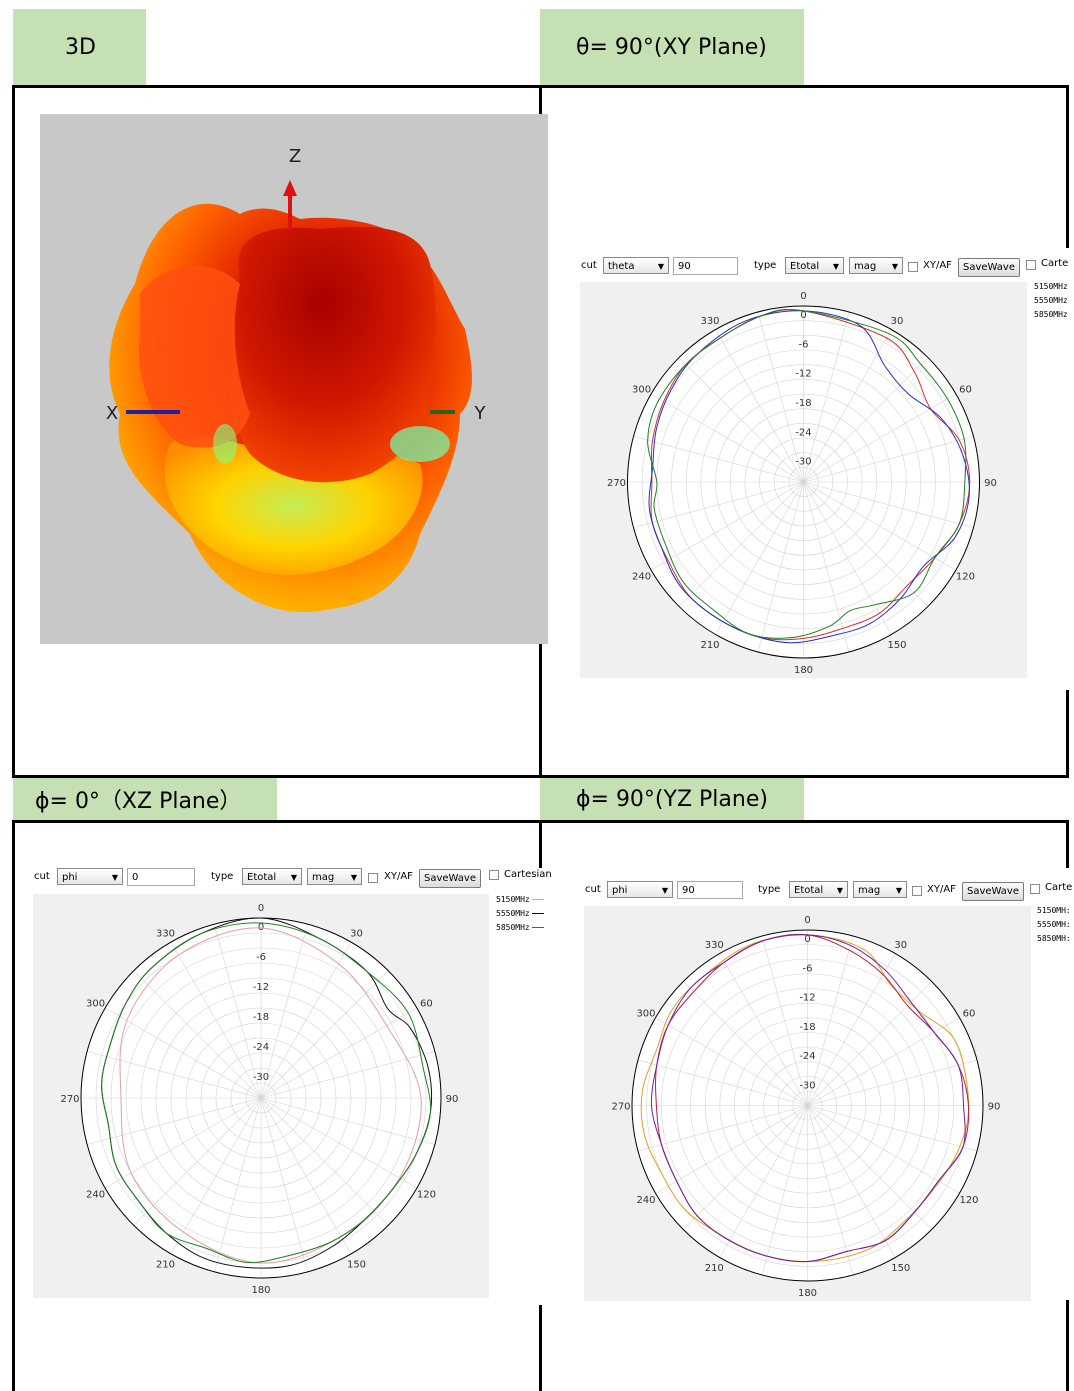 Image resolution: width=1074 pixels, height=1391 pixels. What do you see at coordinates (194, 356) in the screenshot?
I see `pattern-lobe-left` at bounding box center [194, 356].